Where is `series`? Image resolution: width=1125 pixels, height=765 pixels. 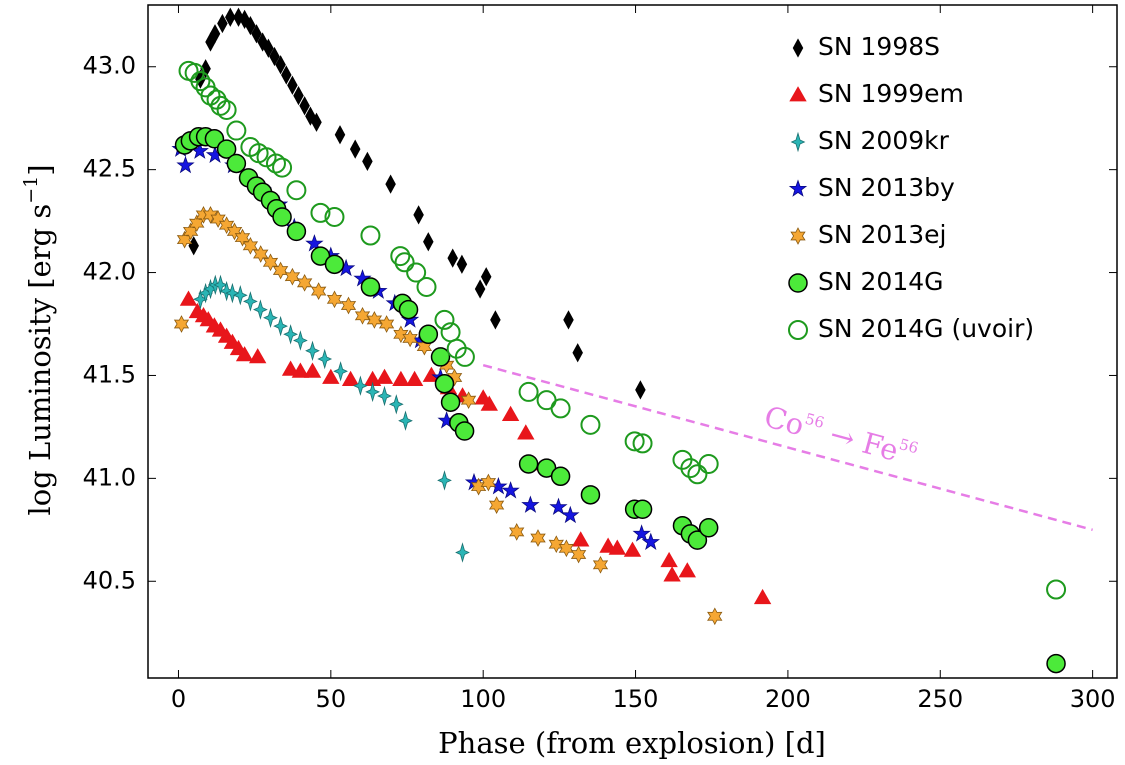
series is located at coordinates (331, 418).